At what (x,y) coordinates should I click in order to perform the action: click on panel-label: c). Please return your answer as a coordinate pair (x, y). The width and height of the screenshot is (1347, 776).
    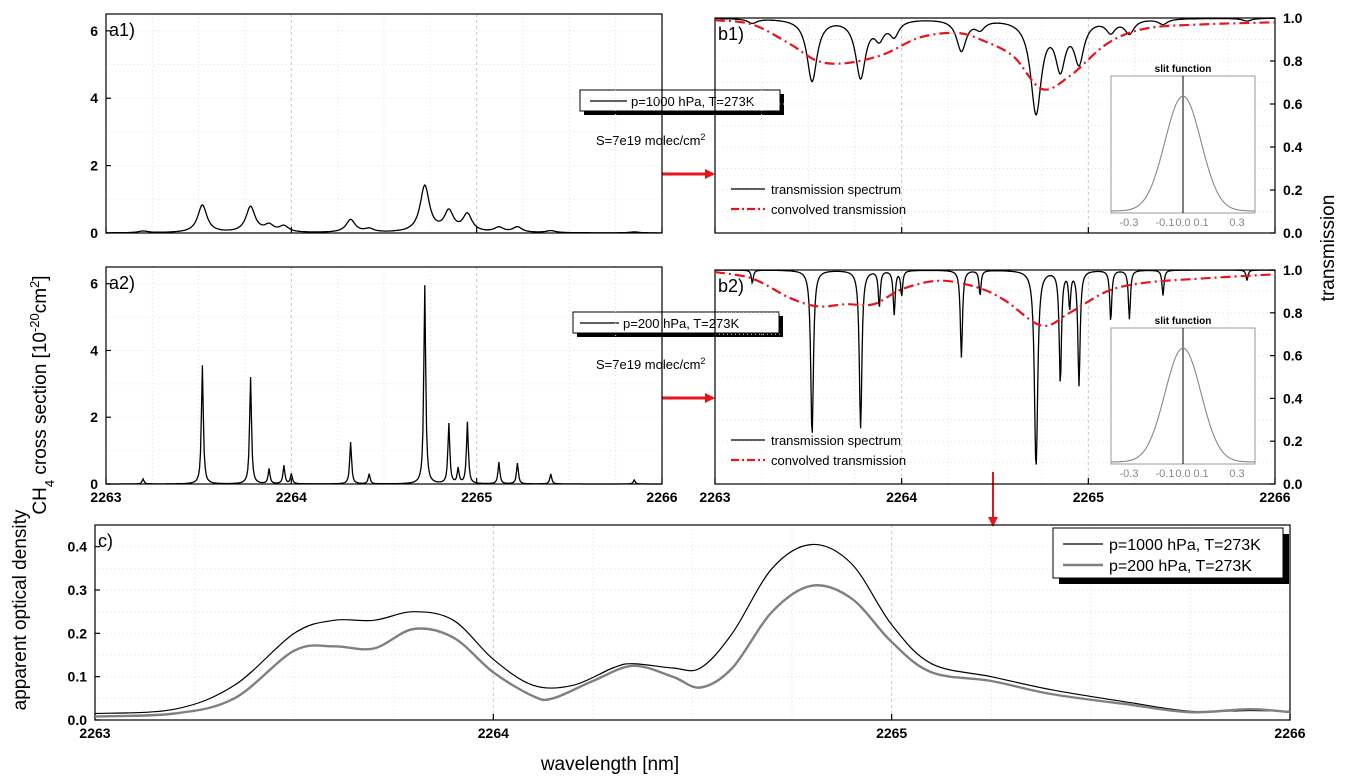
    Looking at the image, I should click on (105, 541).